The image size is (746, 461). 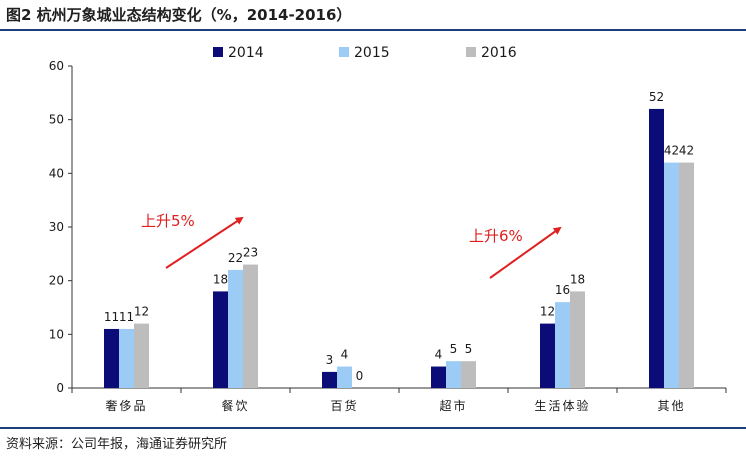 I want to click on y-tick-label: 20, so click(x=56, y=281).